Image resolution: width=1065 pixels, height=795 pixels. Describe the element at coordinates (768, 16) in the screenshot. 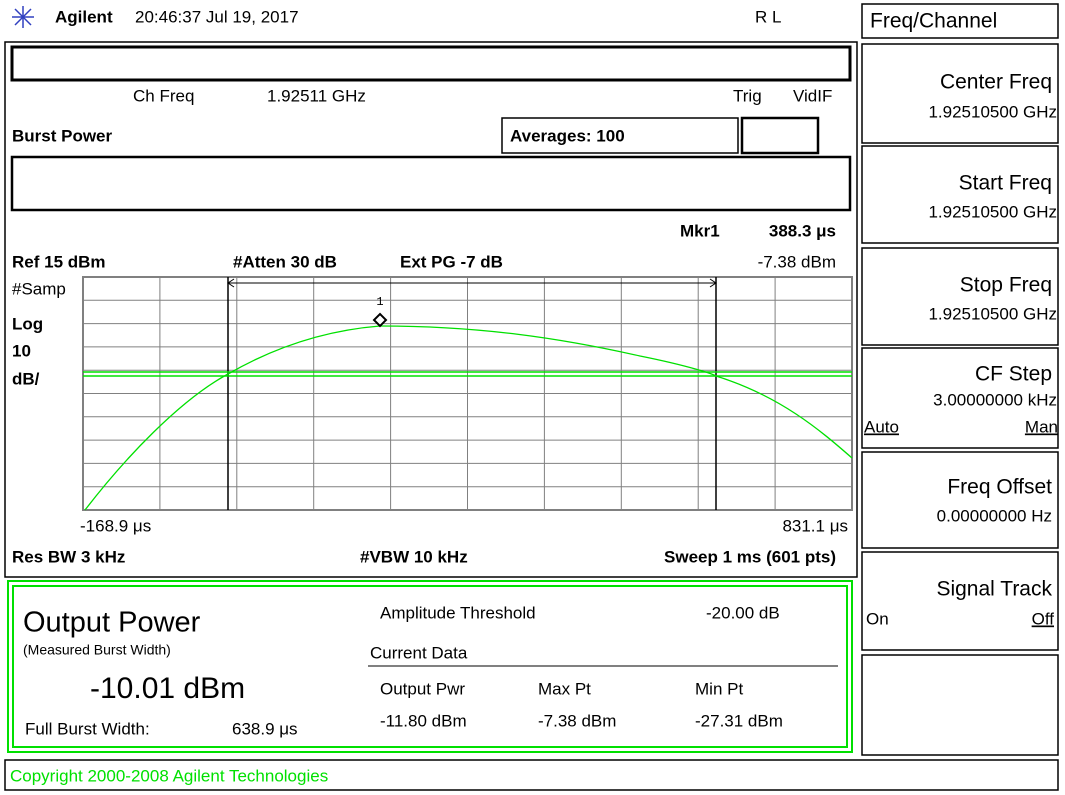

I see `status: R L` at that location.